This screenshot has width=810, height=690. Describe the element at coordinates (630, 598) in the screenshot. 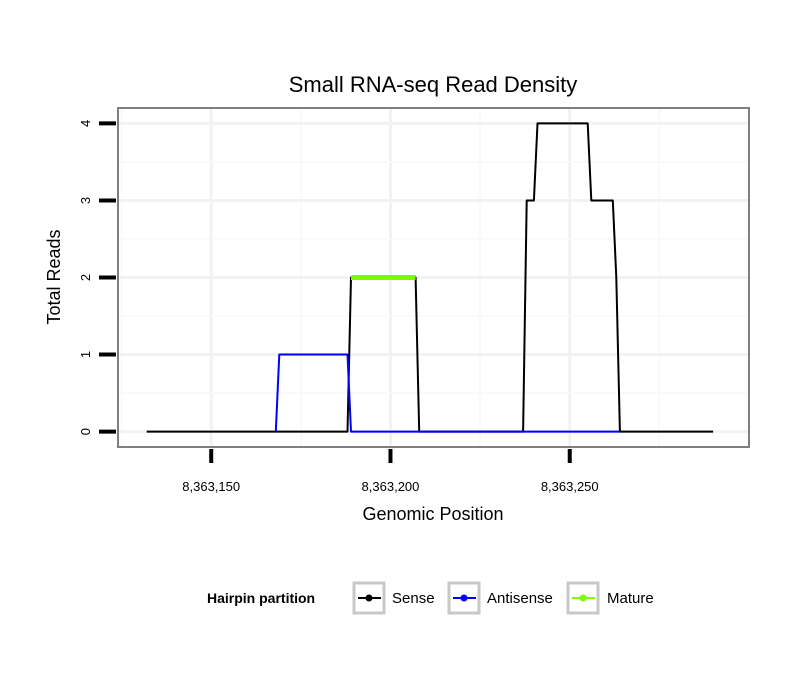

I see `legend-label-mature: Mature` at that location.